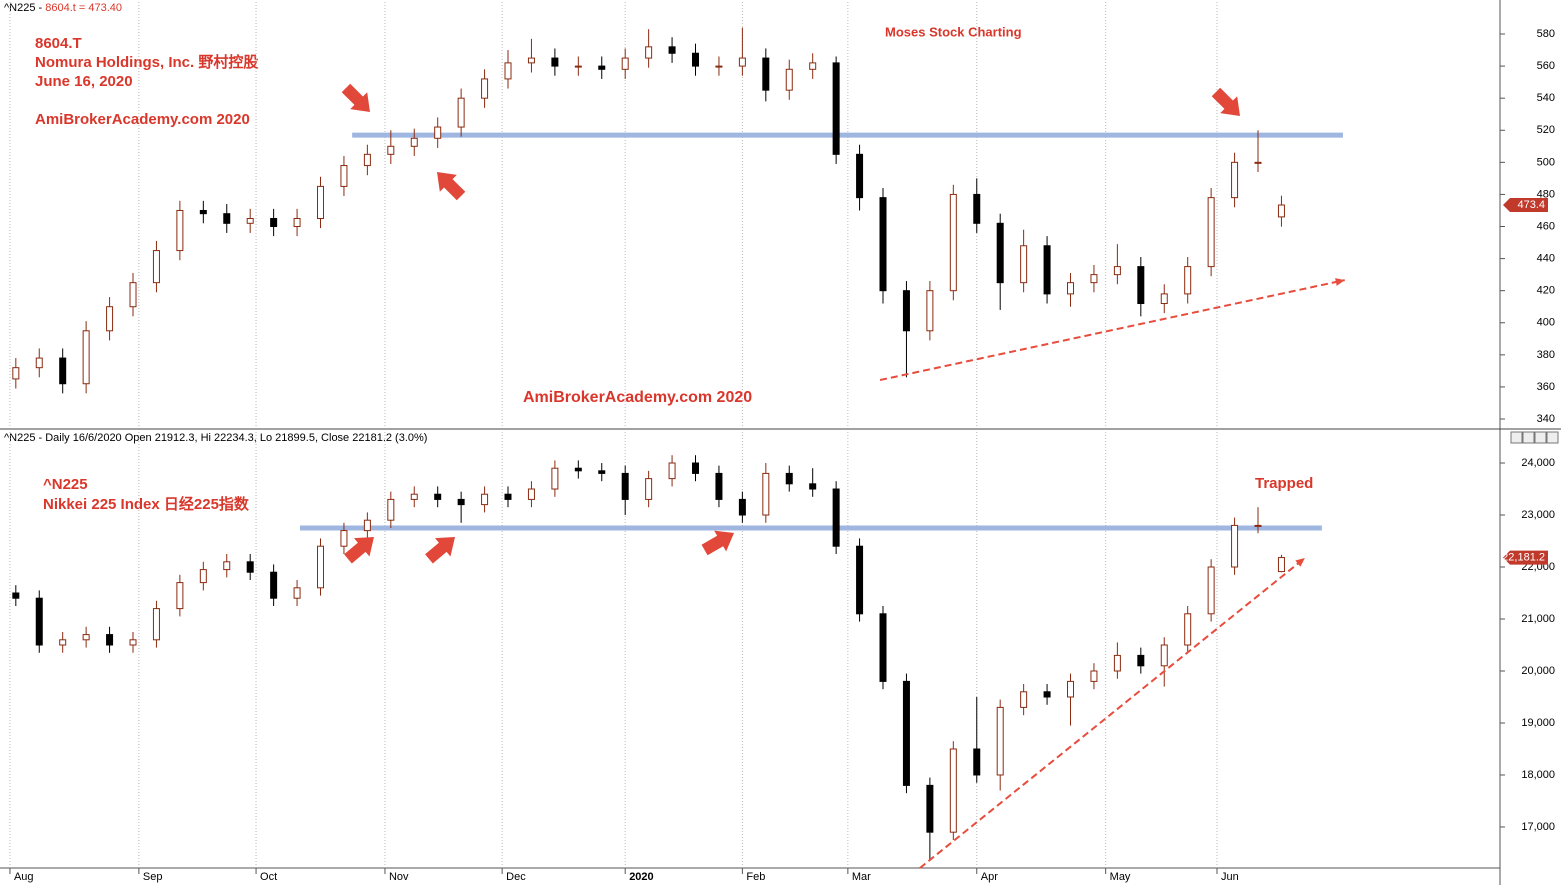 The height and width of the screenshot is (885, 1561). Describe the element at coordinates (1538, 723) in the screenshot. I see `y-tick-label: 19,000` at that location.